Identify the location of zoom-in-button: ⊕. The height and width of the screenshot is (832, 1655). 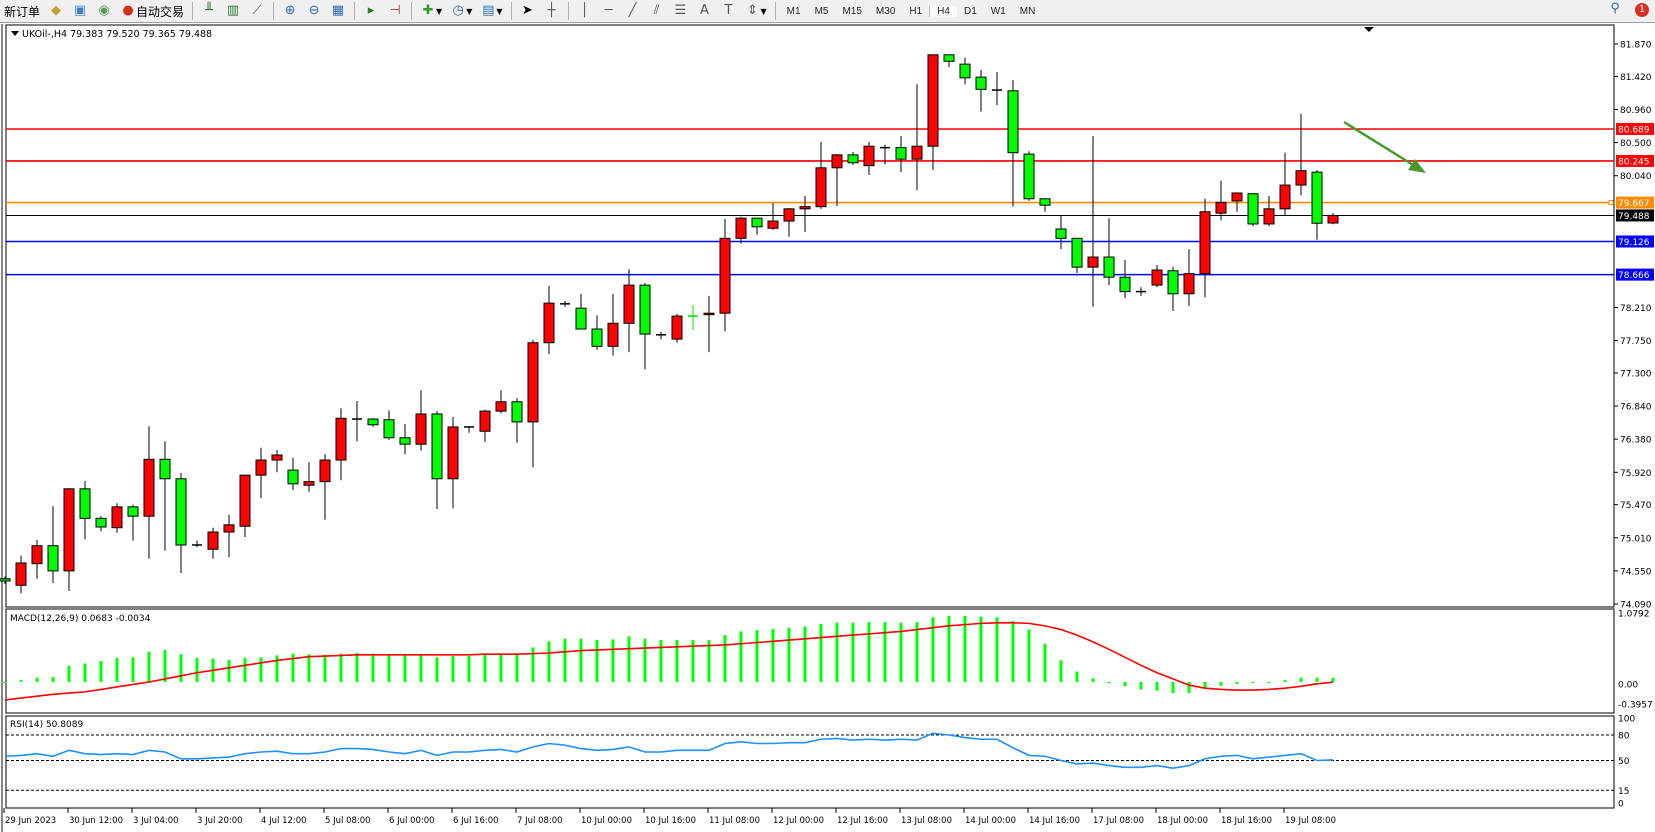
(290, 11).